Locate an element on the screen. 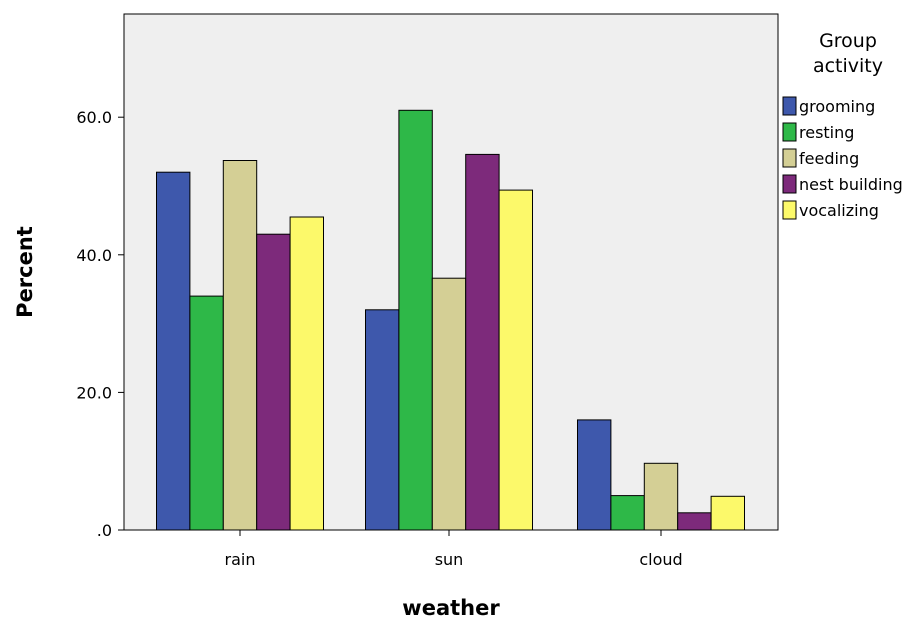 The height and width of the screenshot is (619, 915). bar-sun-resting is located at coordinates (415, 320).